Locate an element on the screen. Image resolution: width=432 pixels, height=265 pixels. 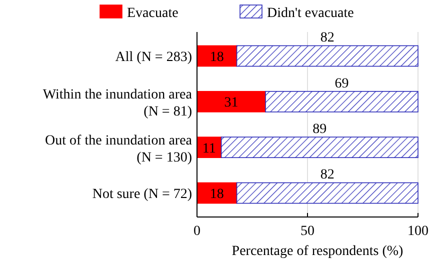
x-axis-title: Percentage of respondents (%) is located at coordinates (318, 251).